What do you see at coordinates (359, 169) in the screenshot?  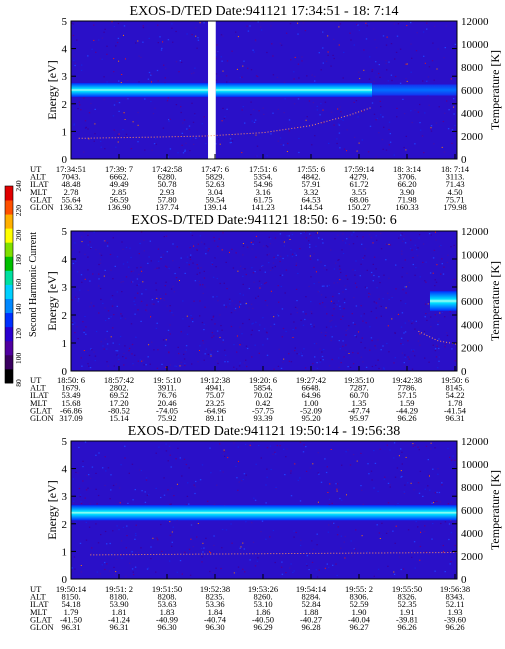 I see `table-cell: 17:59:14` at bounding box center [359, 169].